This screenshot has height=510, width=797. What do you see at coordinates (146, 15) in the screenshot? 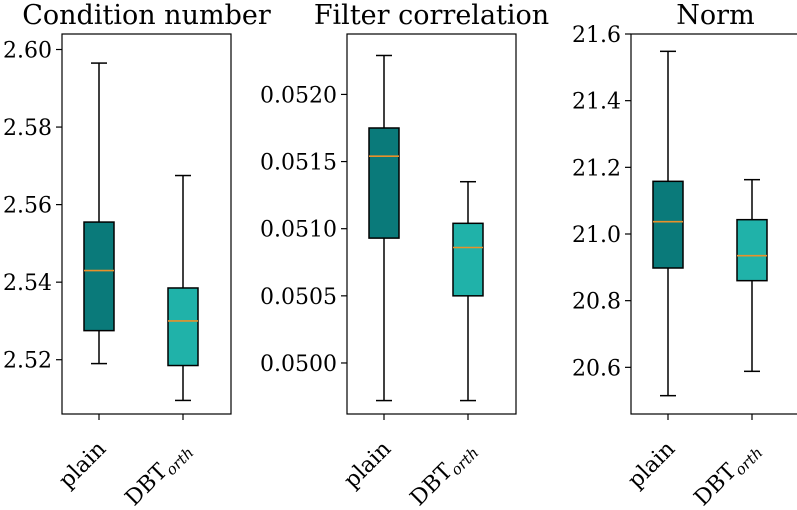
I see `panel-title: Condition number` at bounding box center [146, 15].